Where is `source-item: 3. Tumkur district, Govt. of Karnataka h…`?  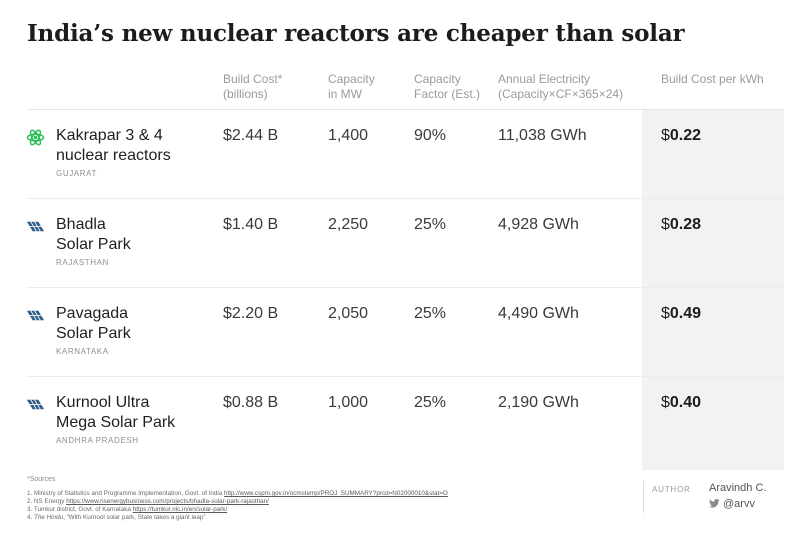 source-item: 3. Tumkur district, Govt. of Karnataka h… is located at coordinates (237, 510).